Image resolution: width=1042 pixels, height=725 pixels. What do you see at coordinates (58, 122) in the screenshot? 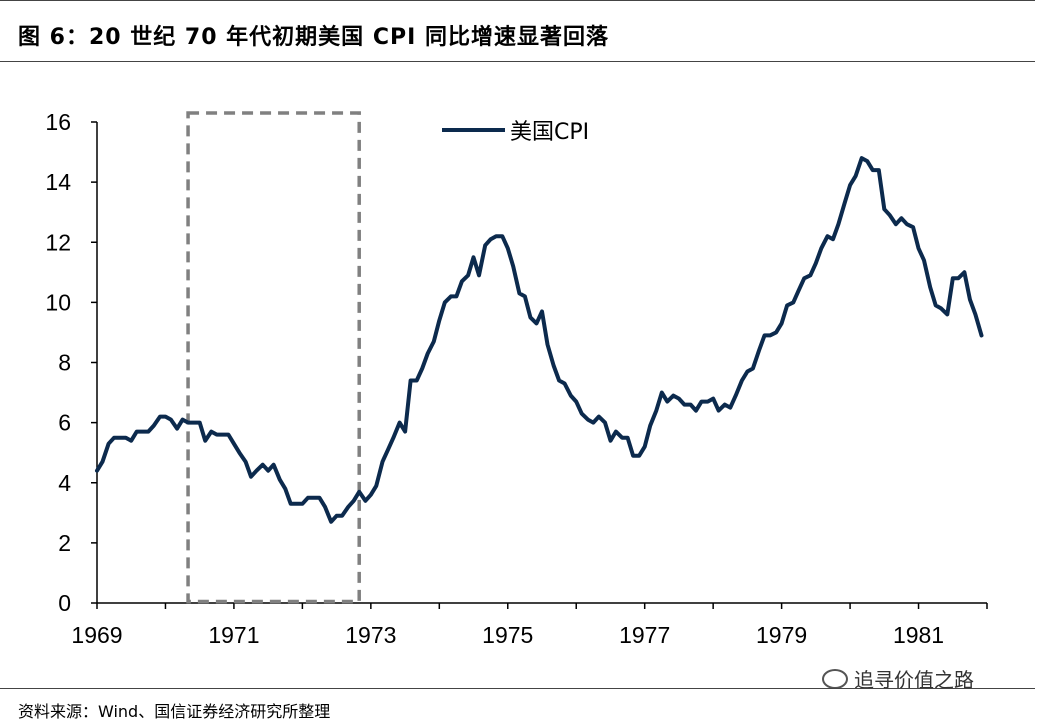
I see `y-tick-label: 16` at bounding box center [58, 122].